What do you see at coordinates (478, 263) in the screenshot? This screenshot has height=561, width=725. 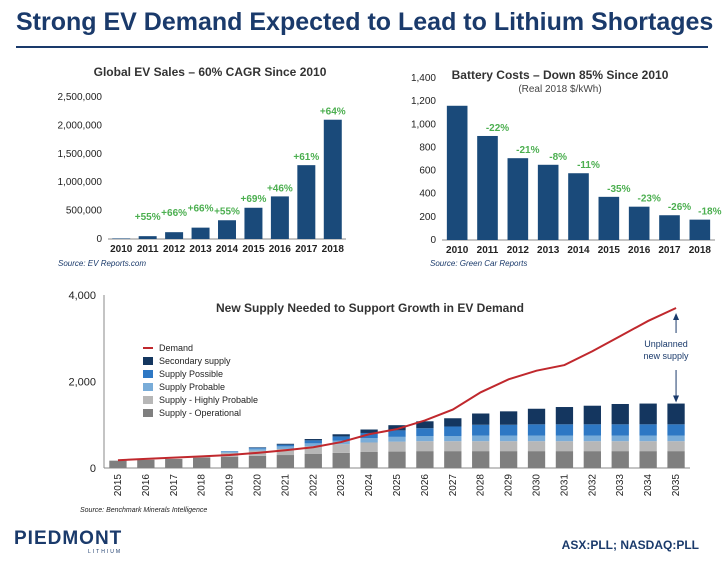 I see `battery-source: Source: Green Car Reports` at bounding box center [478, 263].